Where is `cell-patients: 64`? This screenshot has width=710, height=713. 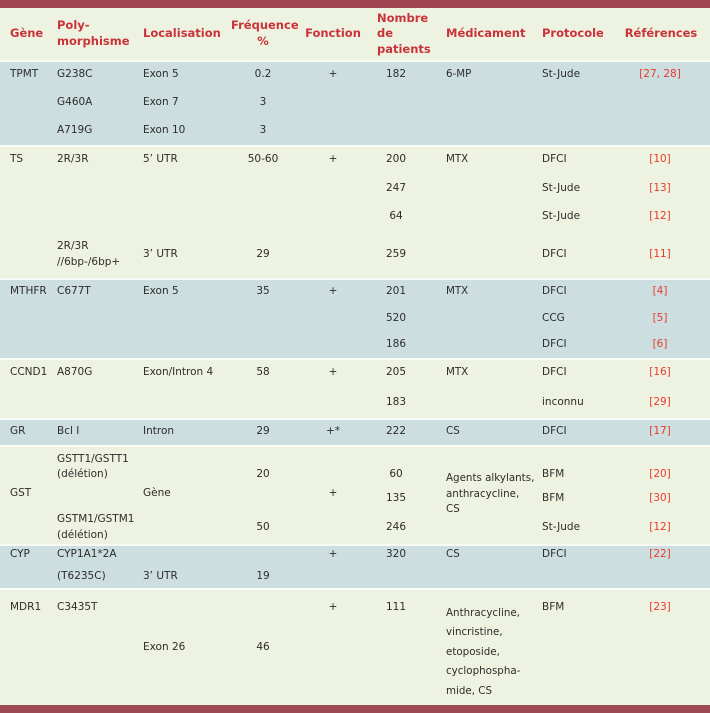
cell-patients: 64 is located at coordinates (396, 216).